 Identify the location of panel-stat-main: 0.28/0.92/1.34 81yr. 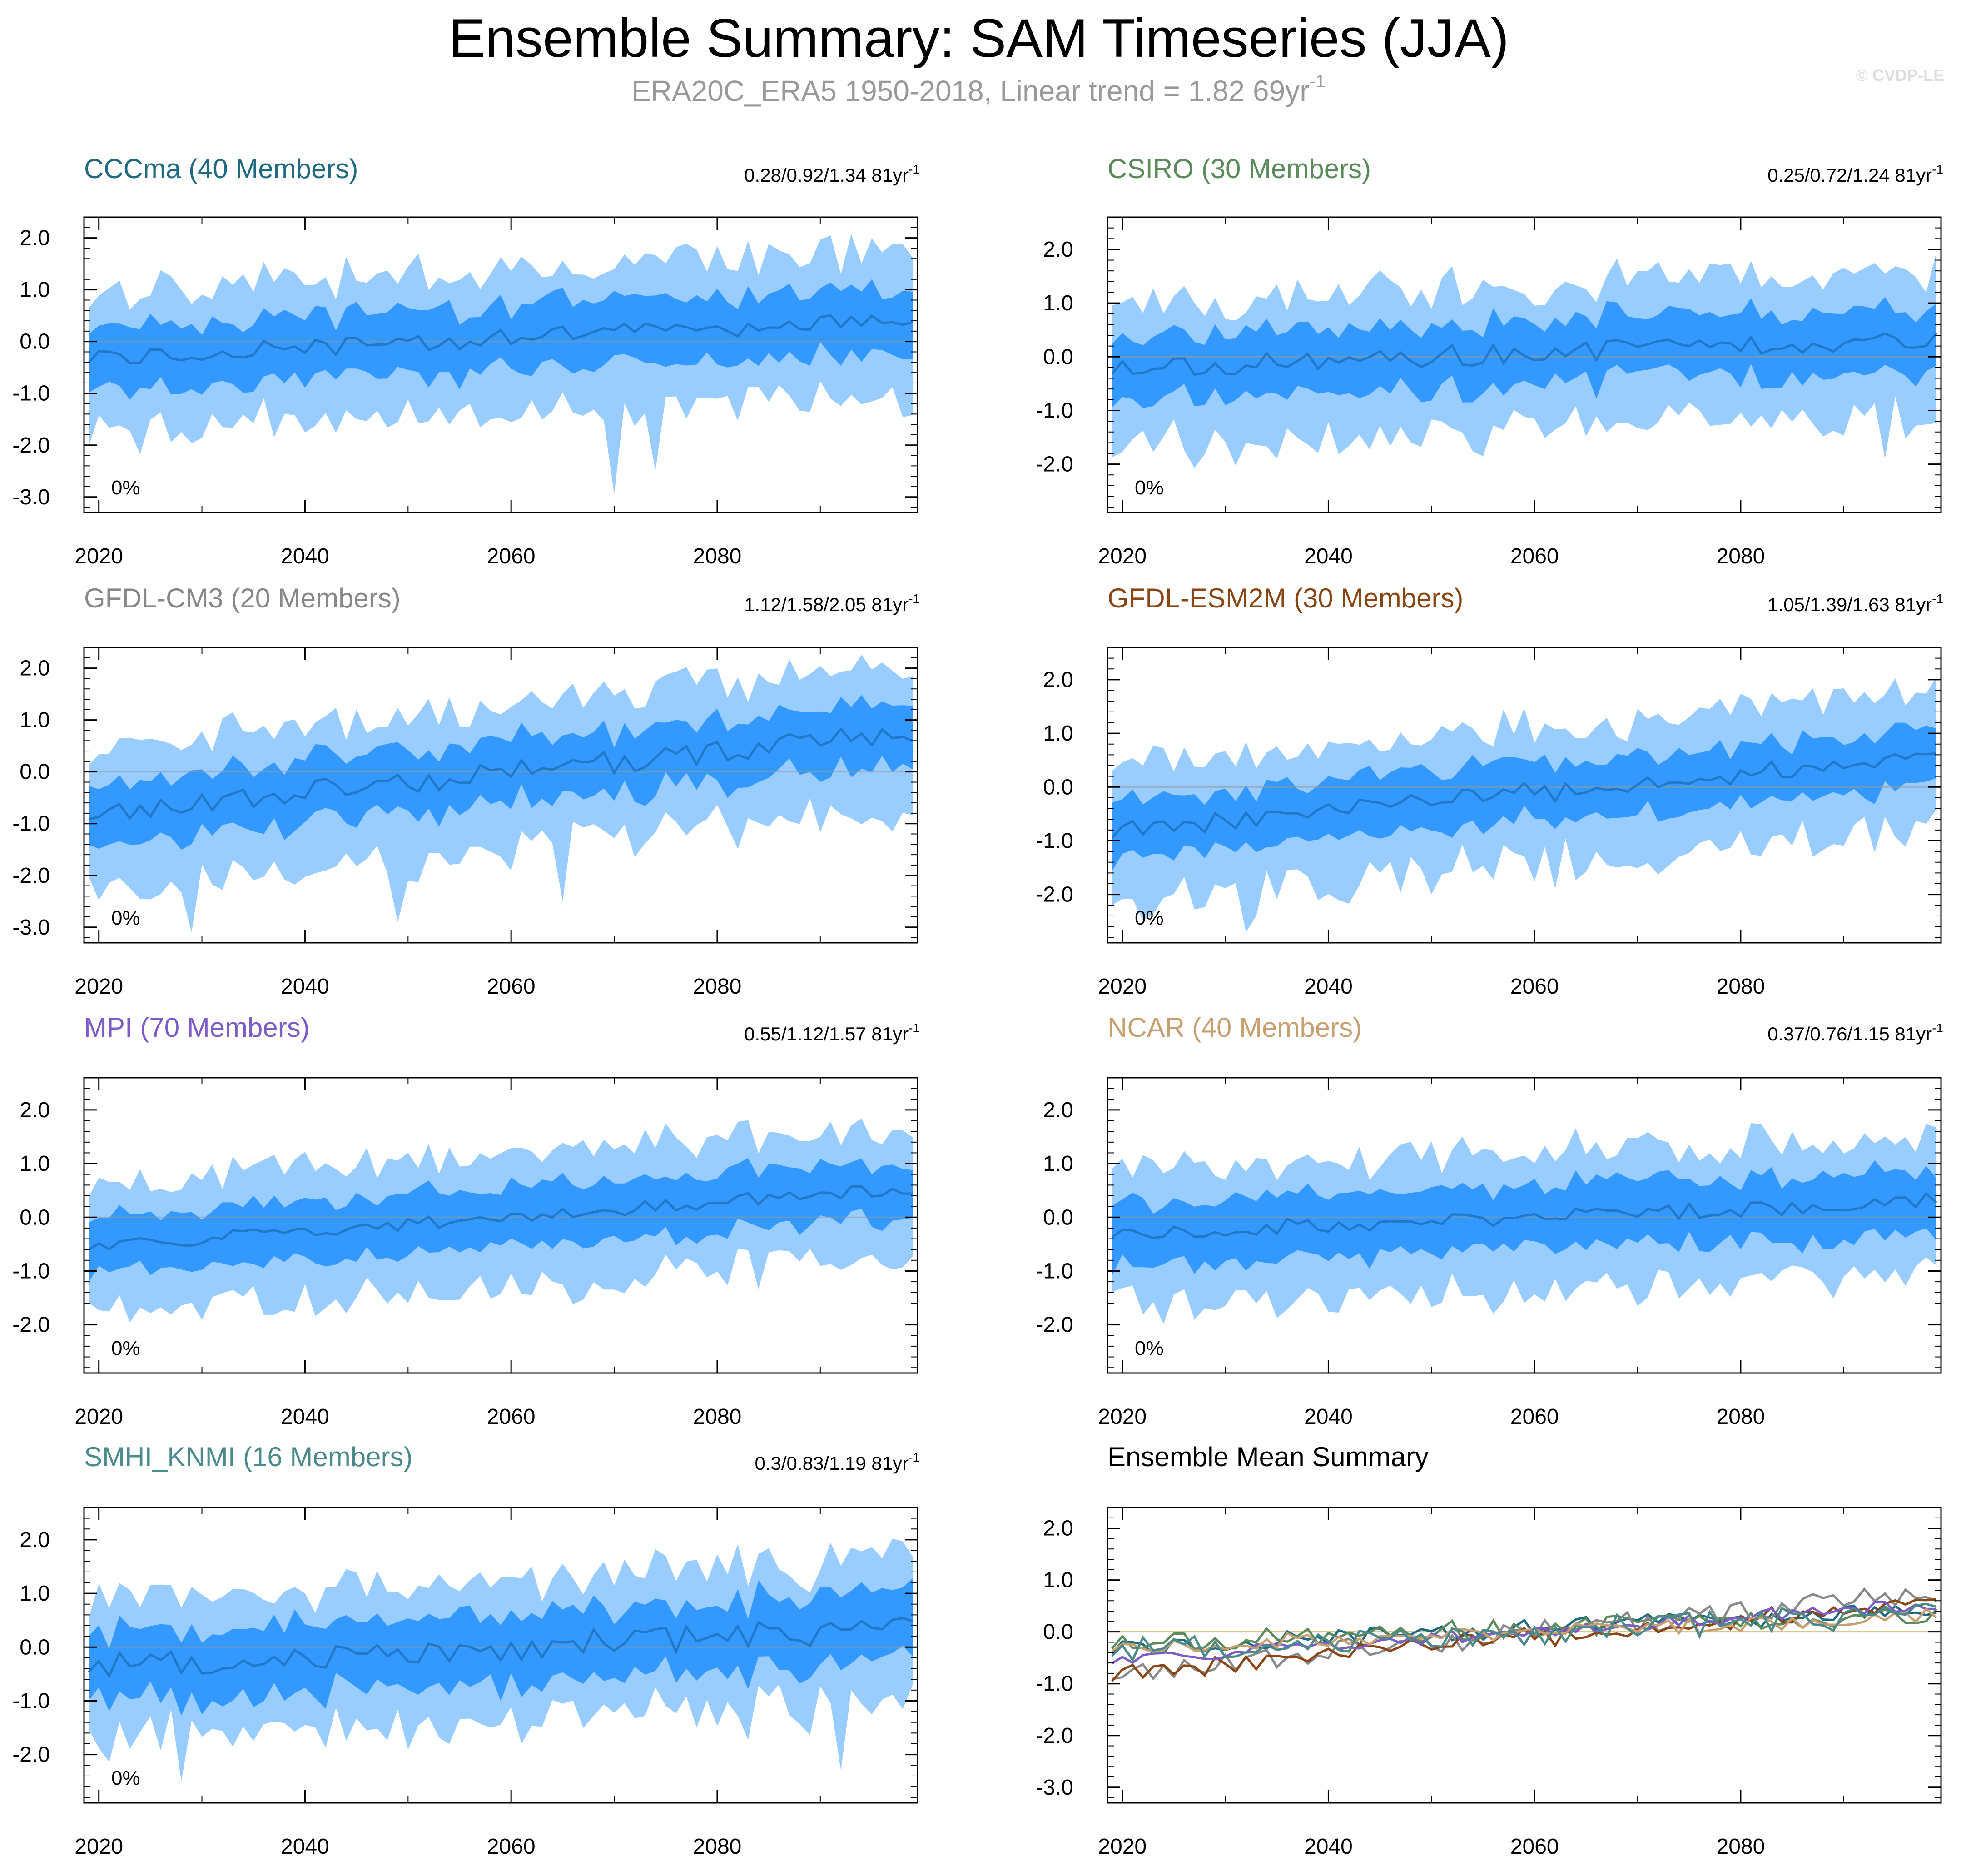
(826, 175).